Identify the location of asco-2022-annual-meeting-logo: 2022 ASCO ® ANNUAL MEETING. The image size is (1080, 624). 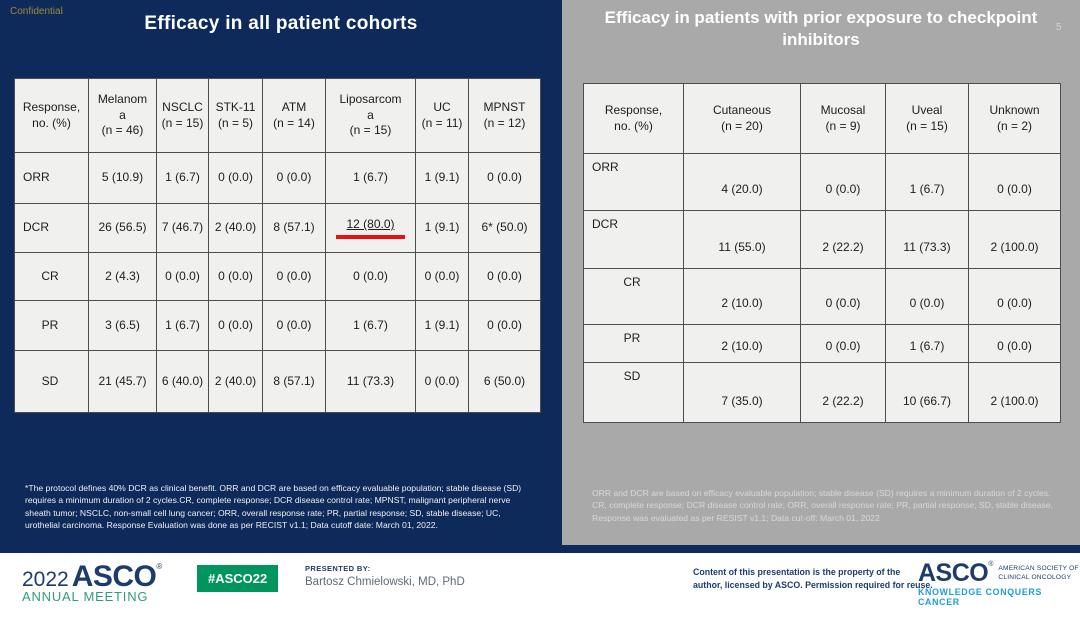
(92, 583).